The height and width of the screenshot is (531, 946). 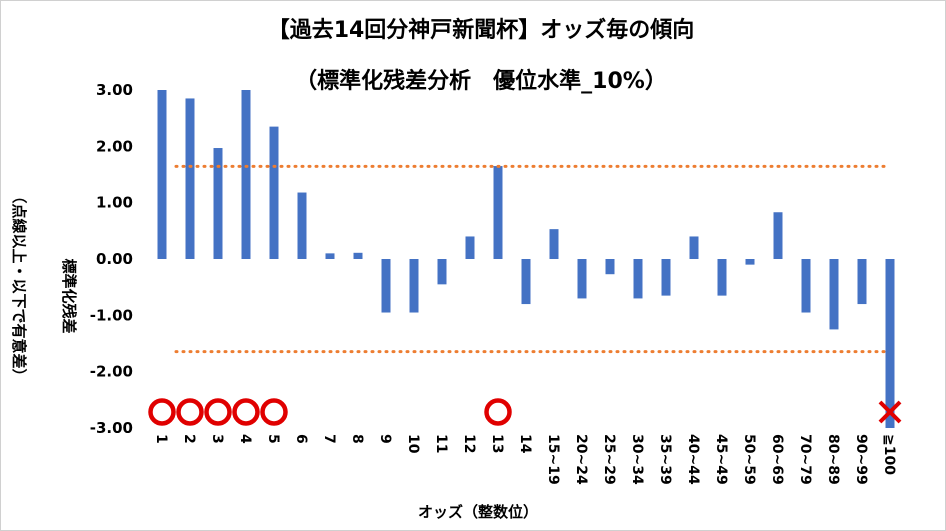 What do you see at coordinates (581, 459) in the screenshot?
I see `x-tick-label: 20~24` at bounding box center [581, 459].